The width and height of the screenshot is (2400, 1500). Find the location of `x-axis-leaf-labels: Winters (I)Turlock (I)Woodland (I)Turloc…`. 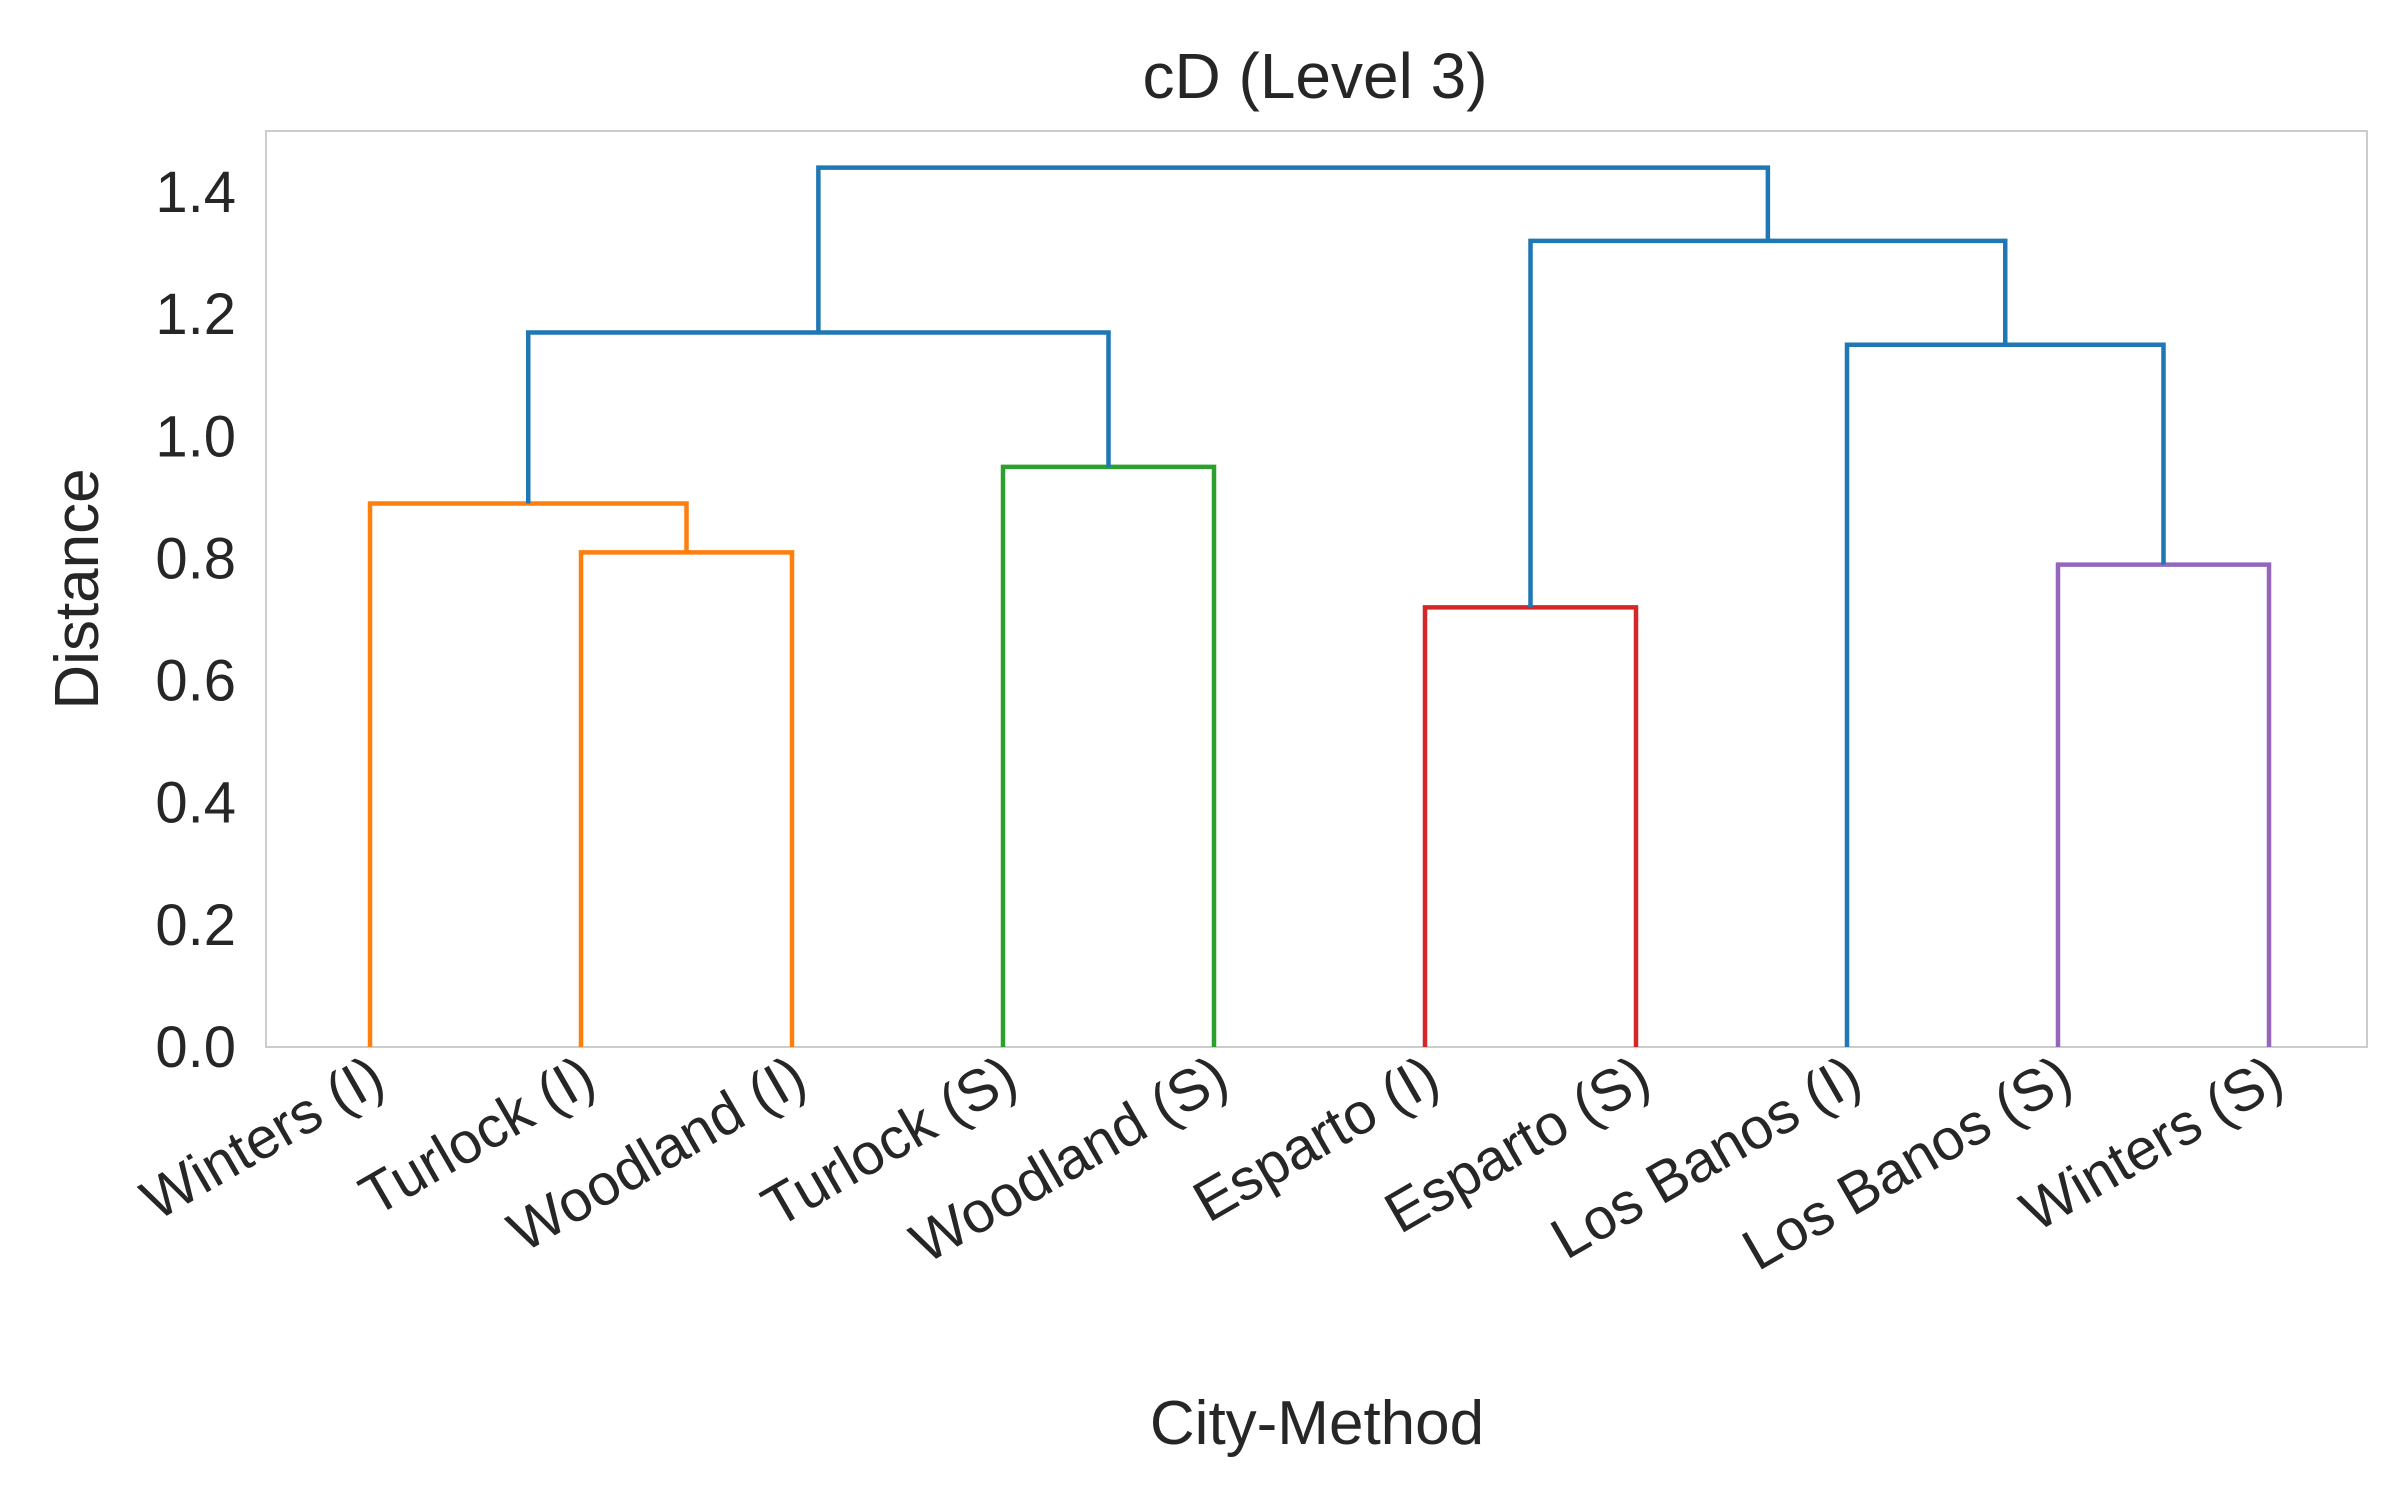

x-axis-leaf-labels: Winters (I)Turlock (I)Woodland (I)Turloc… is located at coordinates (1211, 1163).